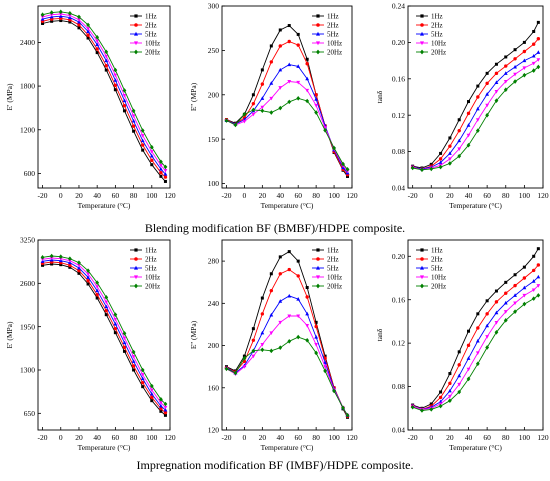 The width and height of the screenshot is (550, 481). What do you see at coordinates (27, 370) in the screenshot?
I see `y-tick-label: 1300` at bounding box center [27, 370].